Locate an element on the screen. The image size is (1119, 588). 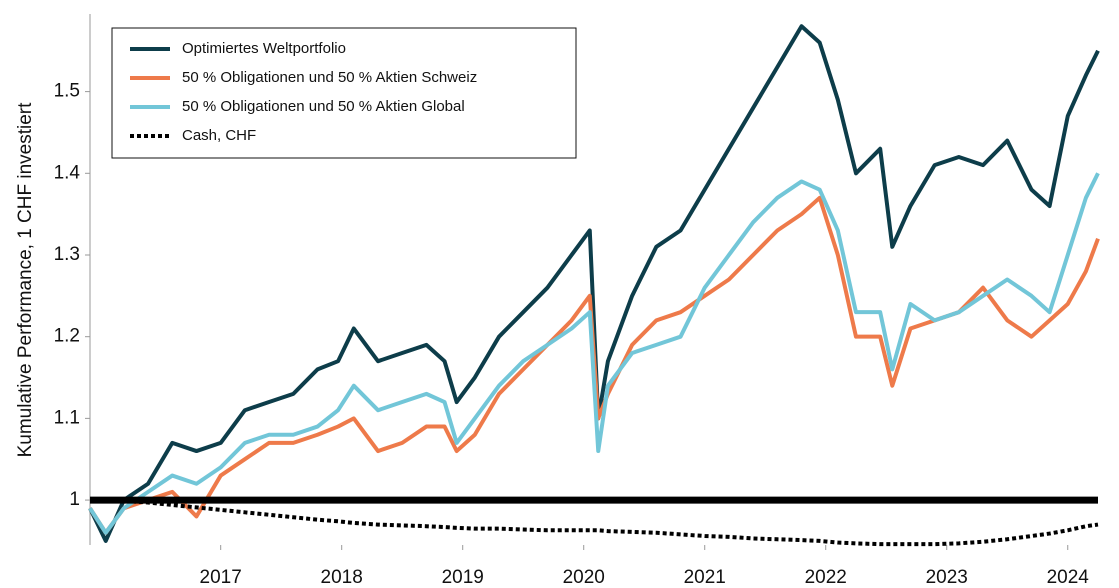
x-tick-label: 2024 is located at coordinates (1068, 577).